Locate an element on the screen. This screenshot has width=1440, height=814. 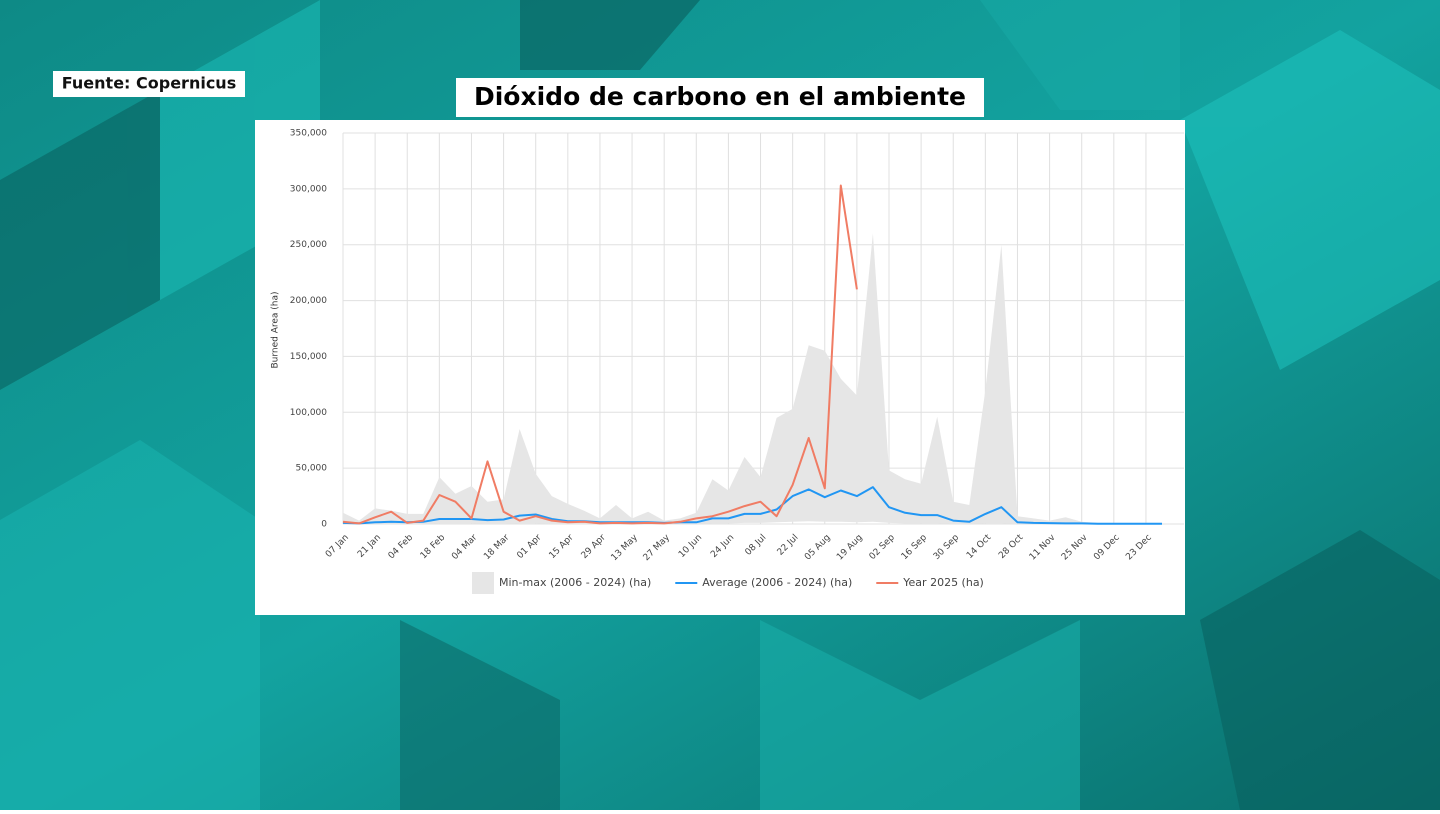
source: Fuente: Copernicus is located at coordinates (149, 83).